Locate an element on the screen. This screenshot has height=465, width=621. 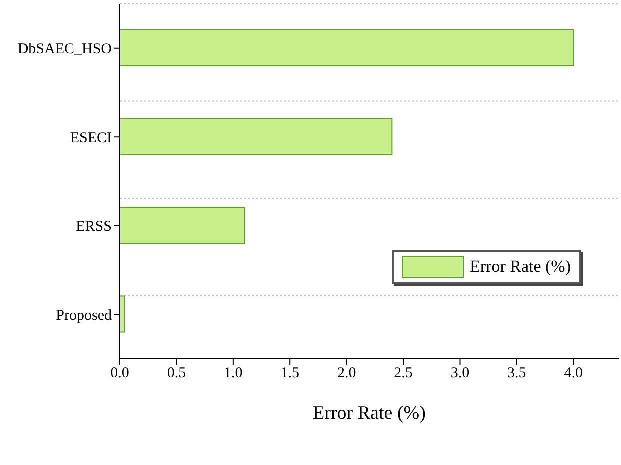
y-tick-label: ERSS is located at coordinates (94, 227).